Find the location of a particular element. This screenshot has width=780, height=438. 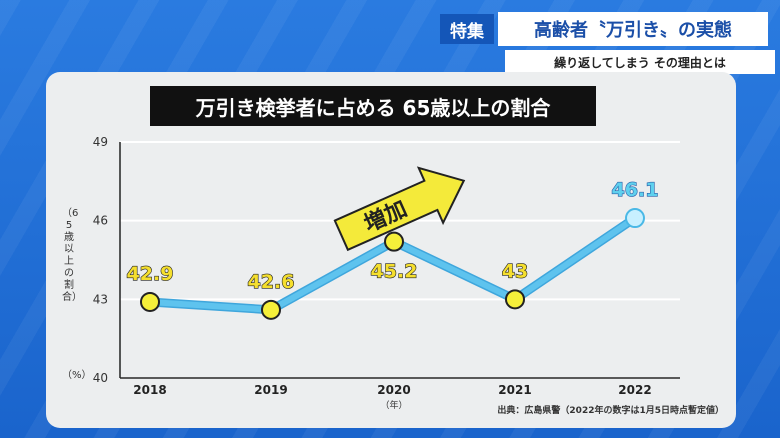

x-tick-label: 2021 is located at coordinates (514, 390).